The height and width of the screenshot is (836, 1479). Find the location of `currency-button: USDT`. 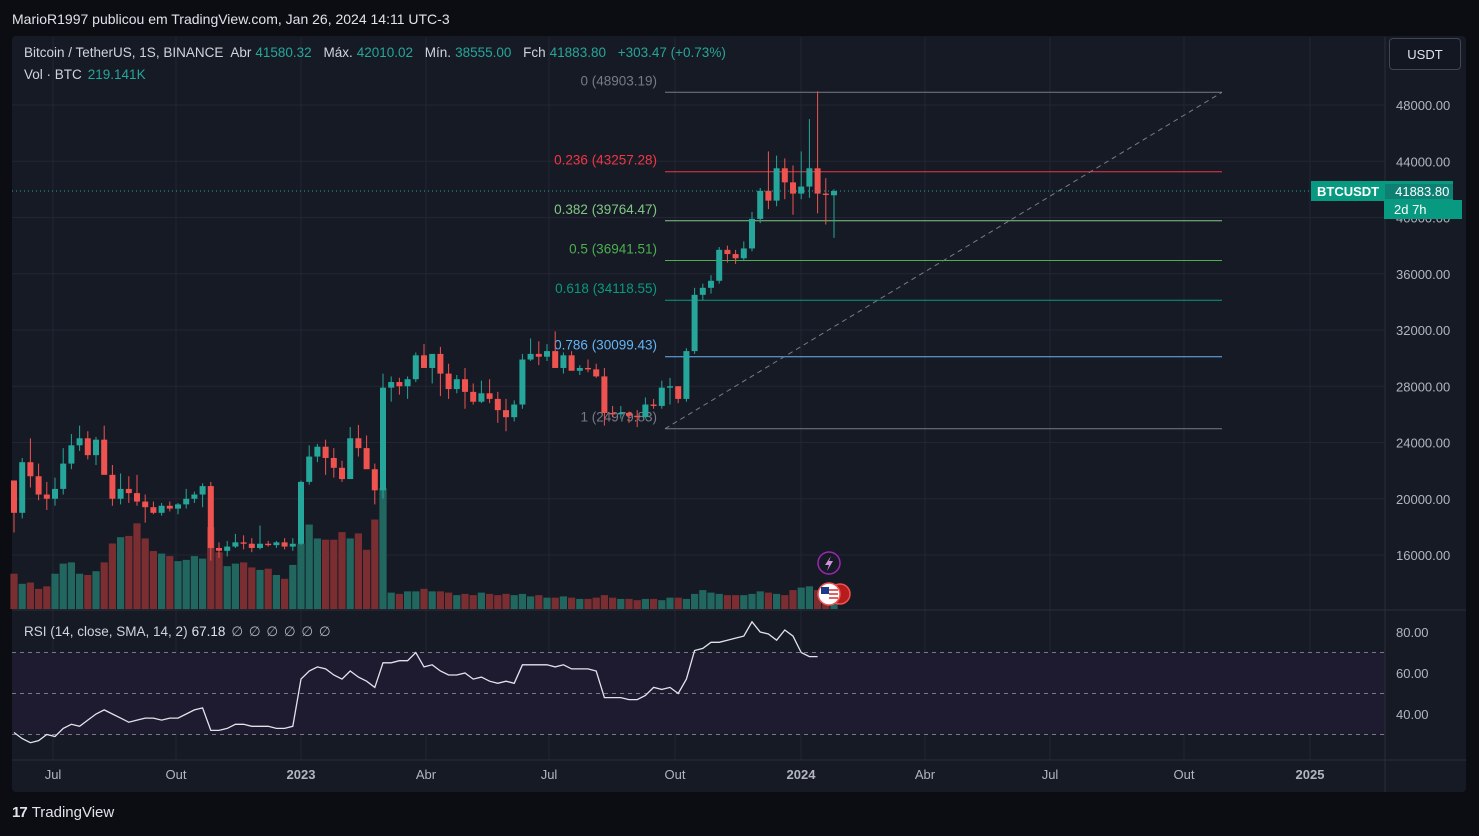

currency-button: USDT is located at coordinates (1425, 54).